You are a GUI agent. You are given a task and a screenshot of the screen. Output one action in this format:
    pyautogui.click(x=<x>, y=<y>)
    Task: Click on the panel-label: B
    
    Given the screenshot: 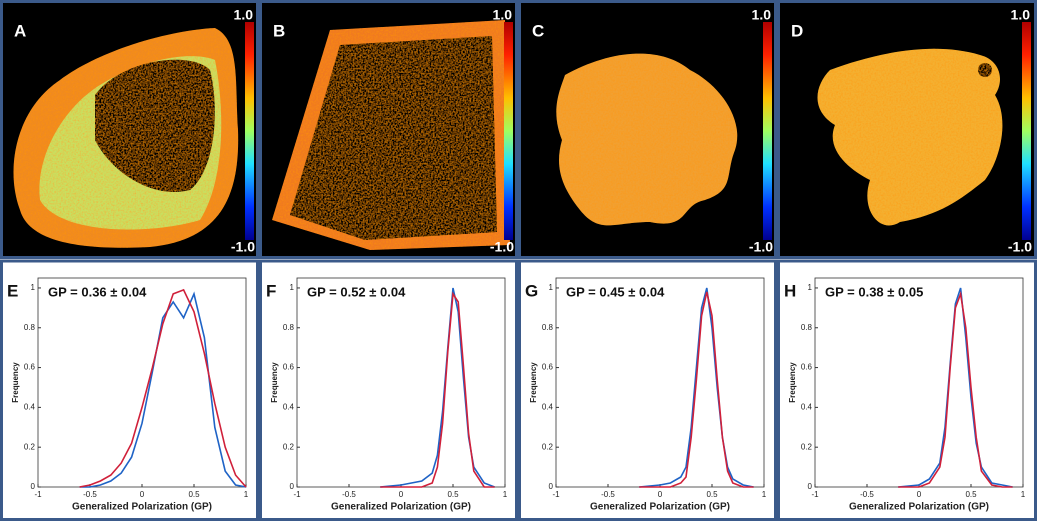 What is the action you would take?
    pyautogui.click(x=279, y=30)
    